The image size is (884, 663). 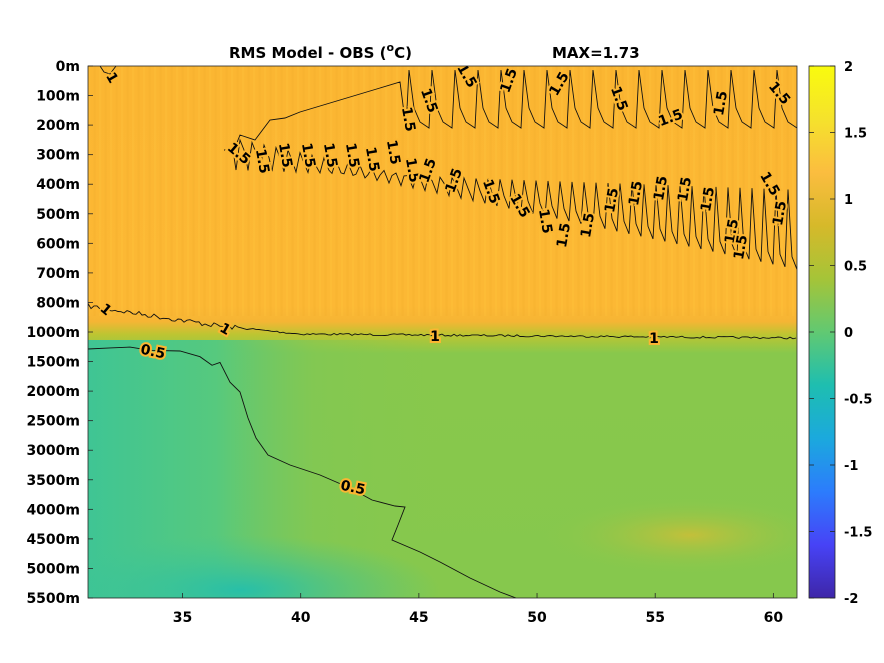 What do you see at coordinates (58, 244) in the screenshot?
I see `y-tick-label: 600m` at bounding box center [58, 244].